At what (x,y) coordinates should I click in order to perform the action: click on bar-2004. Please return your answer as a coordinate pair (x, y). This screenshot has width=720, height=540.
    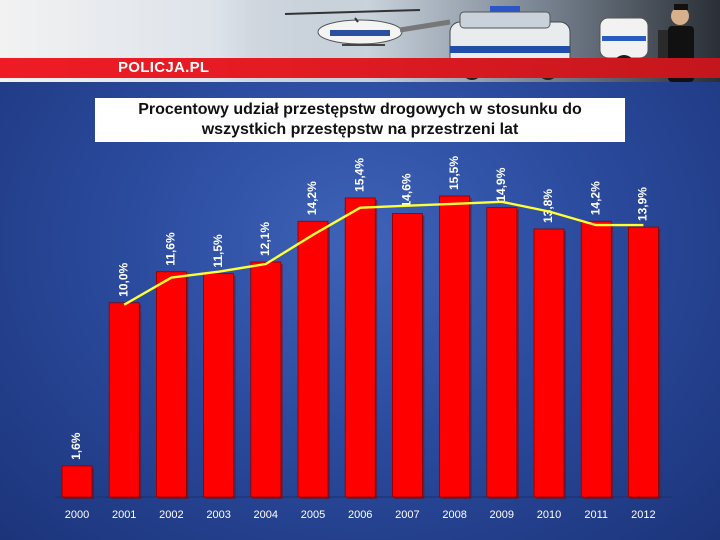
    Looking at the image, I should click on (266, 379).